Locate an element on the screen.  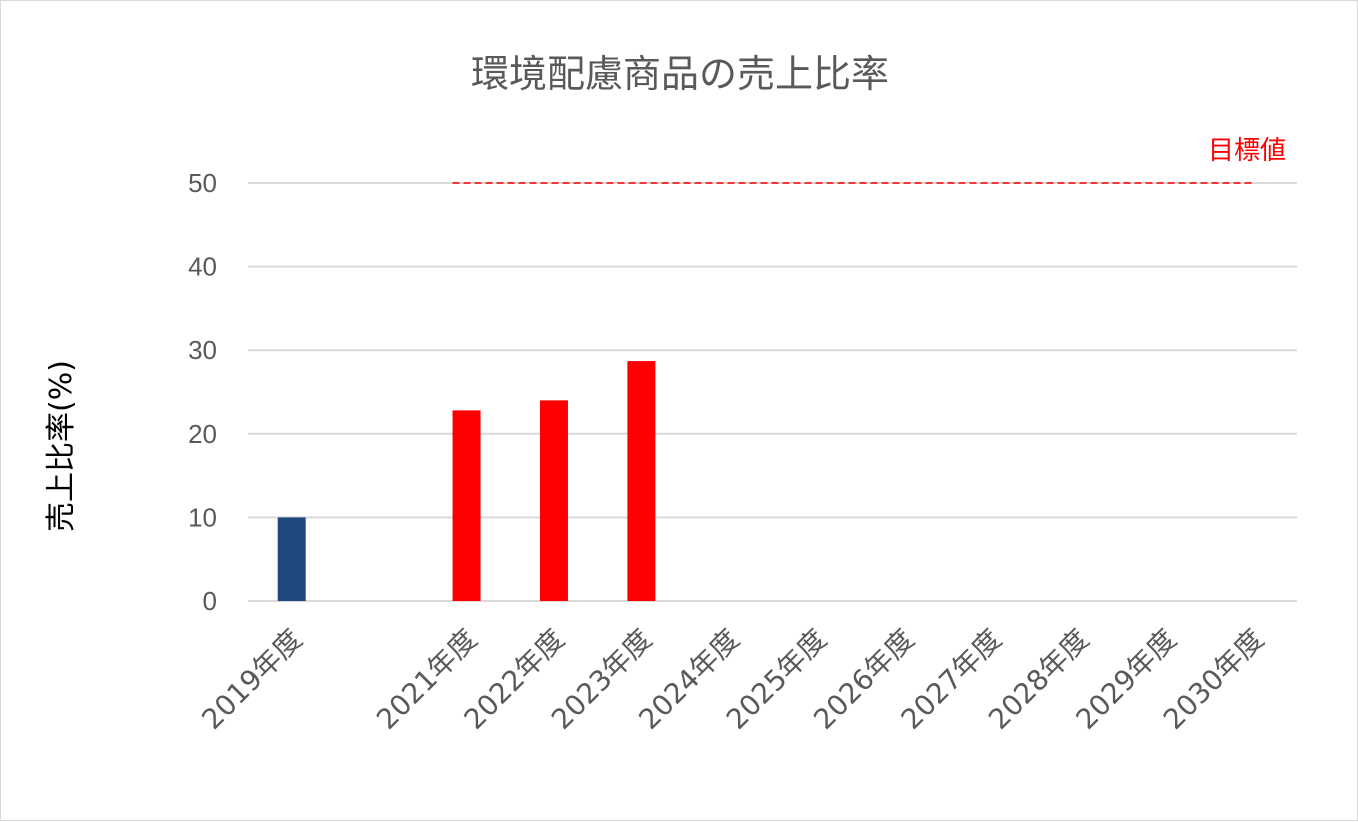
y-tick-label: 50 is located at coordinates (202, 183).